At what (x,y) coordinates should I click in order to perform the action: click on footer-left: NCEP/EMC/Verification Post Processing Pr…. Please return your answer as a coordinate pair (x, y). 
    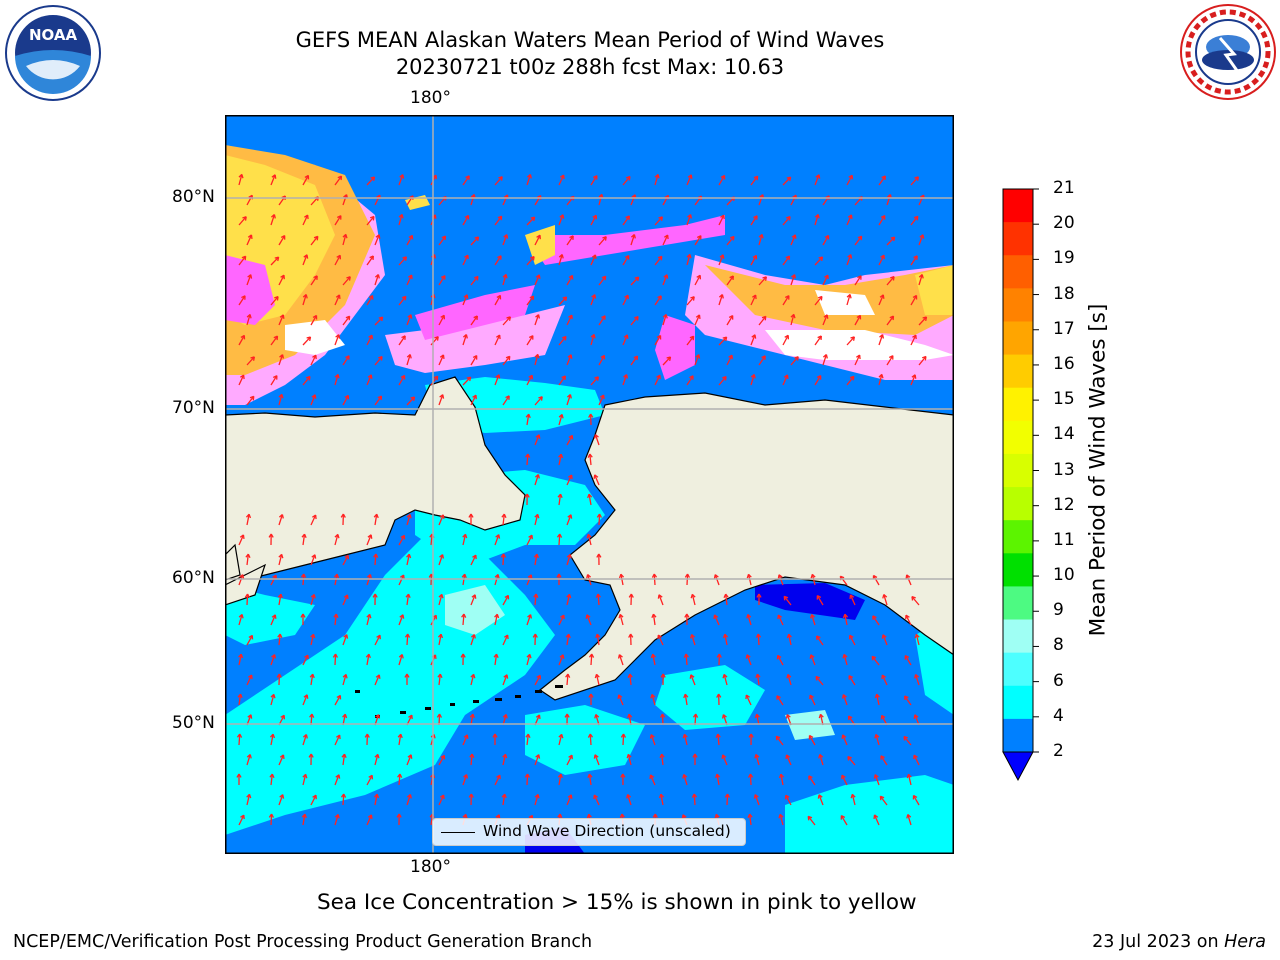
    Looking at the image, I should click on (303, 942).